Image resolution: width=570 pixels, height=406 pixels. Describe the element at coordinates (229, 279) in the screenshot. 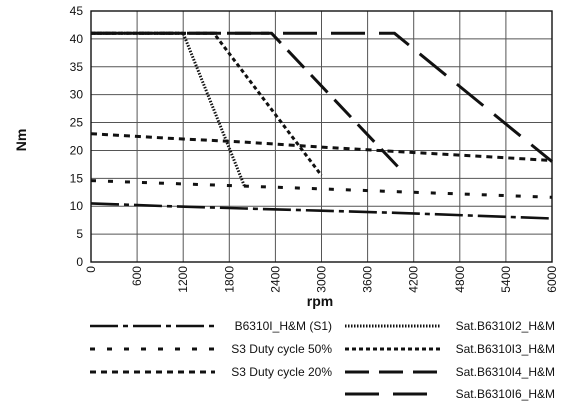

I see `x-tick-label-3: 1800` at that location.